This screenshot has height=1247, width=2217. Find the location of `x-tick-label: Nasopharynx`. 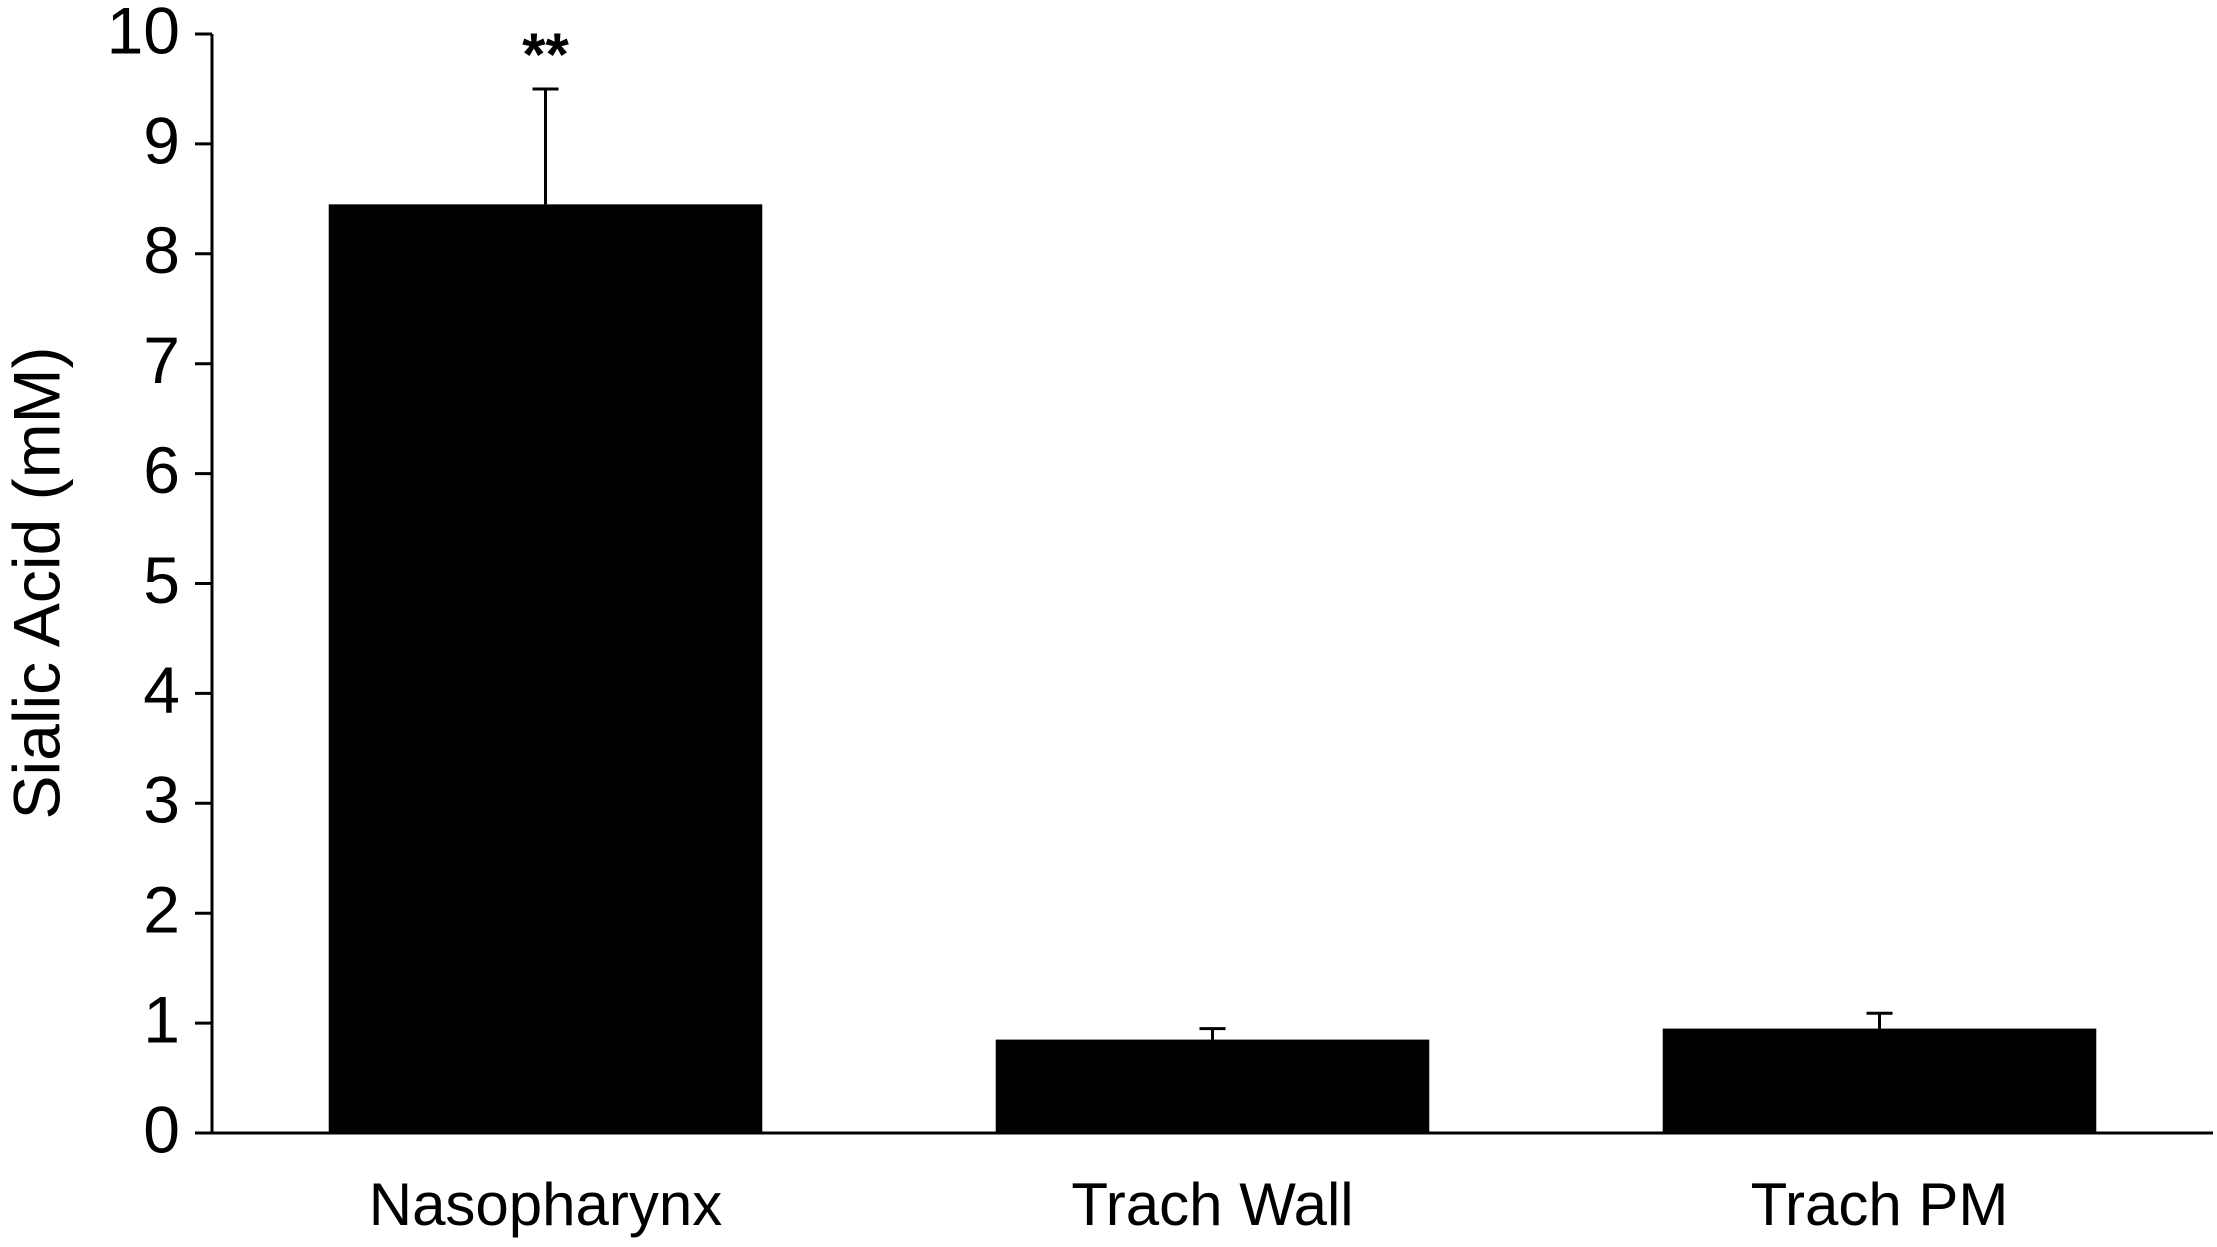

x-tick-label: Nasopharynx is located at coordinates (546, 1204).